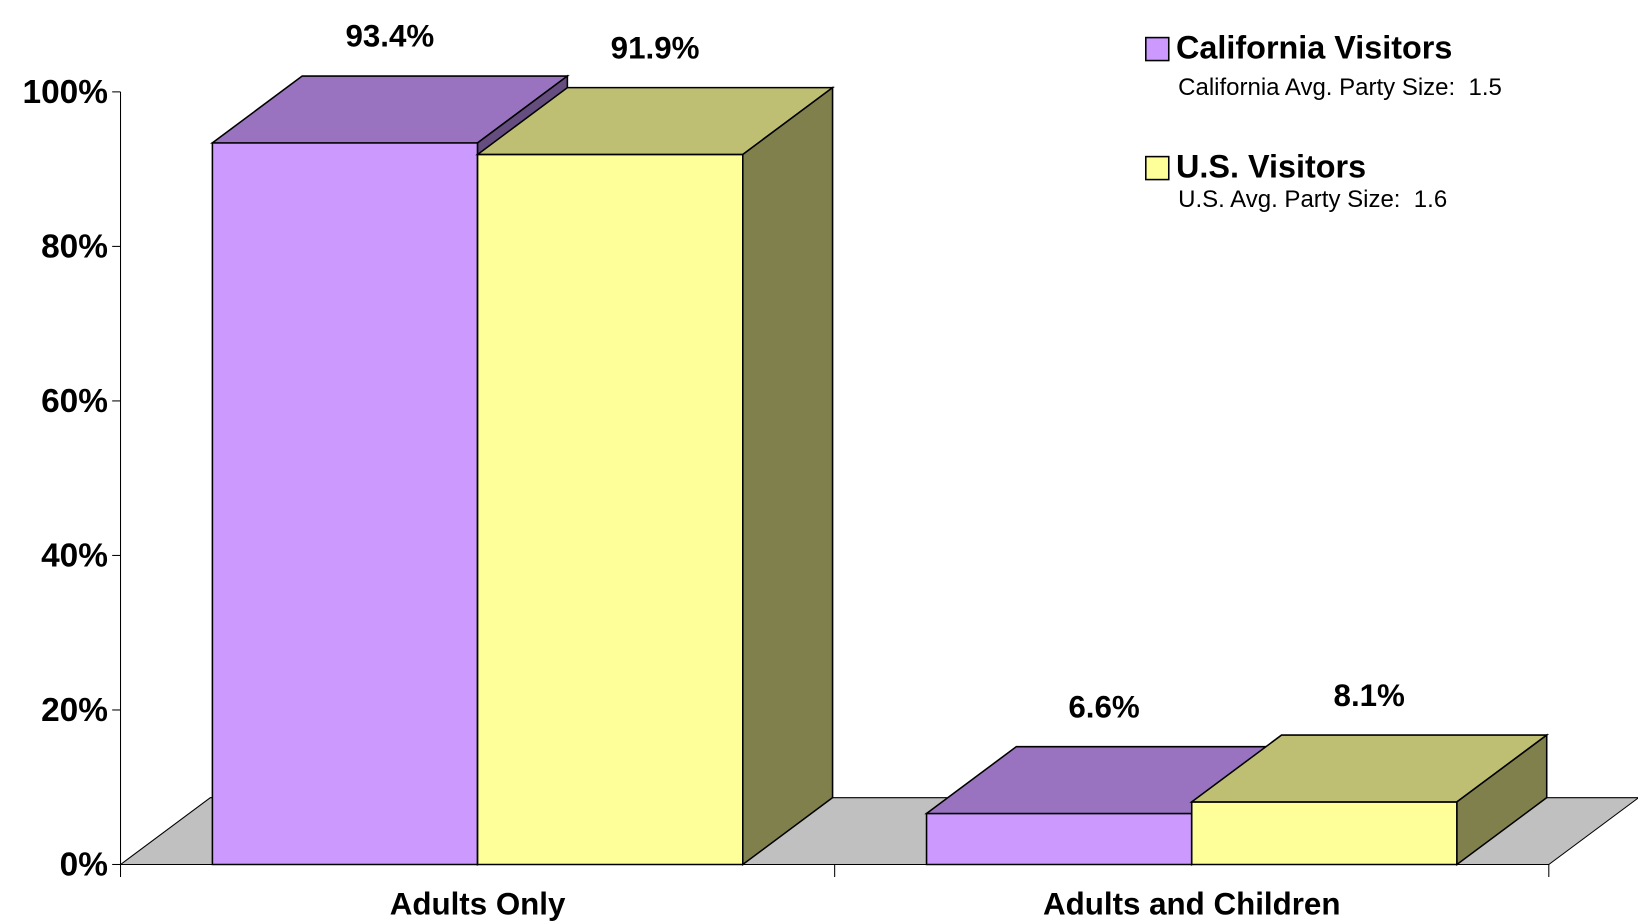  I want to click on value-label: 6.6%, so click(1104, 706).